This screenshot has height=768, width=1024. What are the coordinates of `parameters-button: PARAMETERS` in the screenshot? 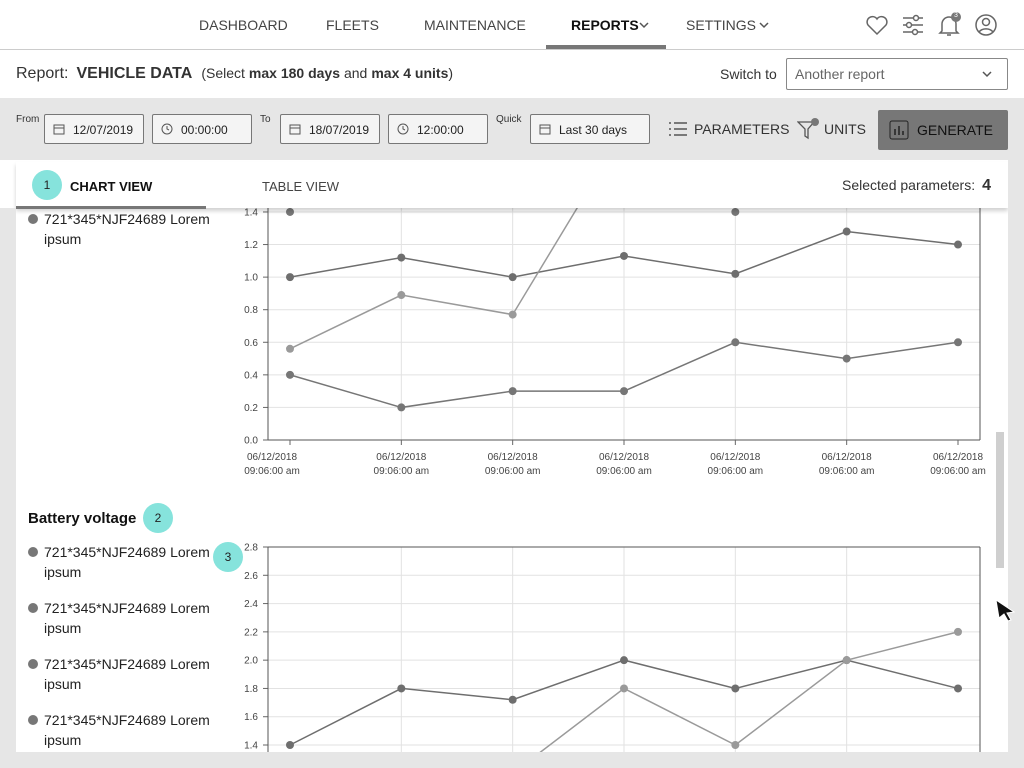 It's located at (728, 129).